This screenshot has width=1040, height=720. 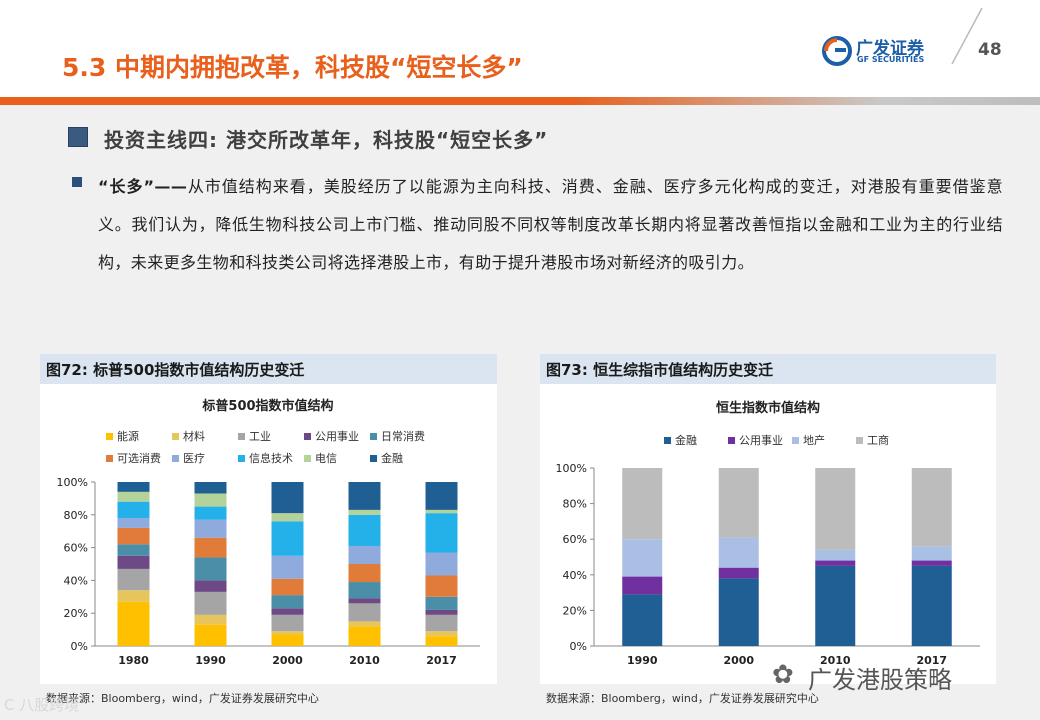 What do you see at coordinates (326, 140) in the screenshot?
I see `section-subtitle: 投资主线四: 港交所改革年，科技股“短空长多”` at bounding box center [326, 140].